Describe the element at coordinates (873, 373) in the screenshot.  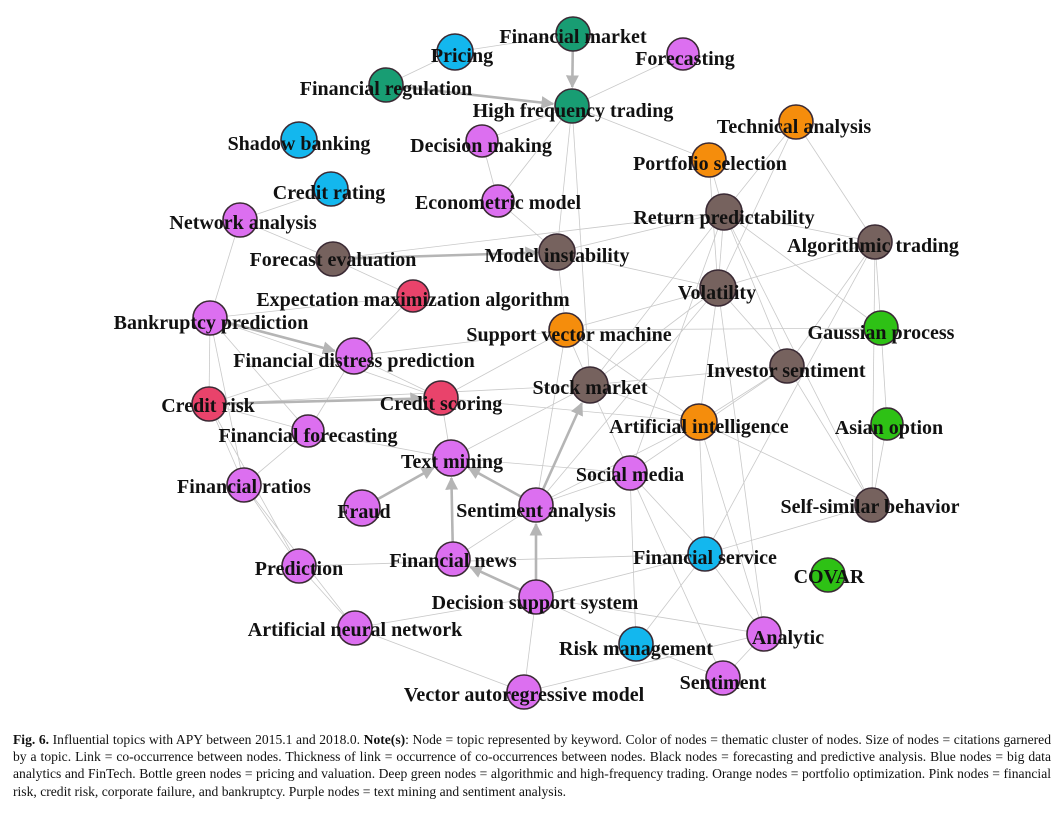
I see `link-algorithmic-trading-to-self-similar-behavior` at that location.